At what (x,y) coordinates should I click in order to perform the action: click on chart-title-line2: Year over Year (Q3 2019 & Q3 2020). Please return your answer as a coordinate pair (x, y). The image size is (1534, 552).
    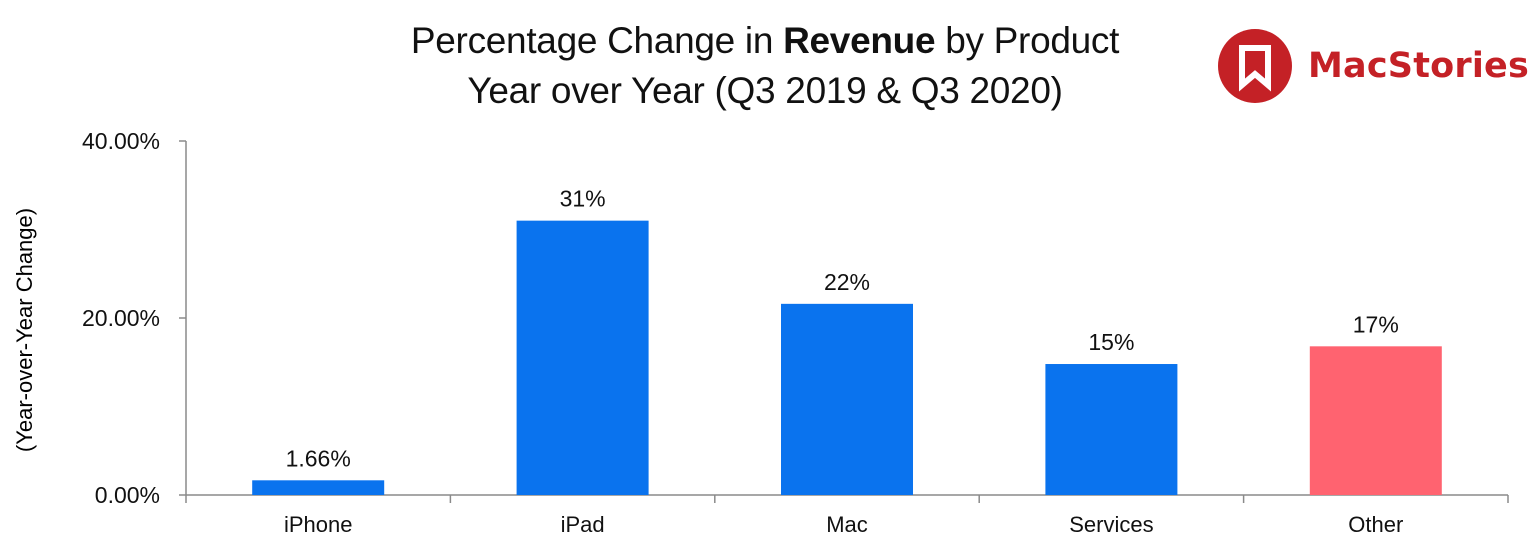
    Looking at the image, I should click on (765, 90).